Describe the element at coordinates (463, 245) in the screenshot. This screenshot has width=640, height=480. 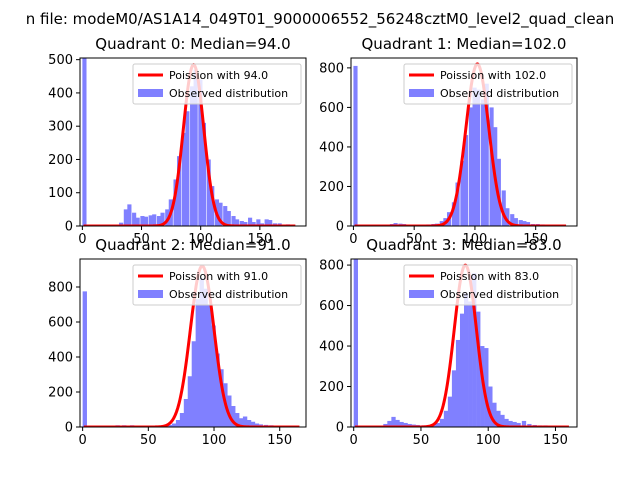
I see `subplot-title: Quadrant 3: Median=83.0` at that location.